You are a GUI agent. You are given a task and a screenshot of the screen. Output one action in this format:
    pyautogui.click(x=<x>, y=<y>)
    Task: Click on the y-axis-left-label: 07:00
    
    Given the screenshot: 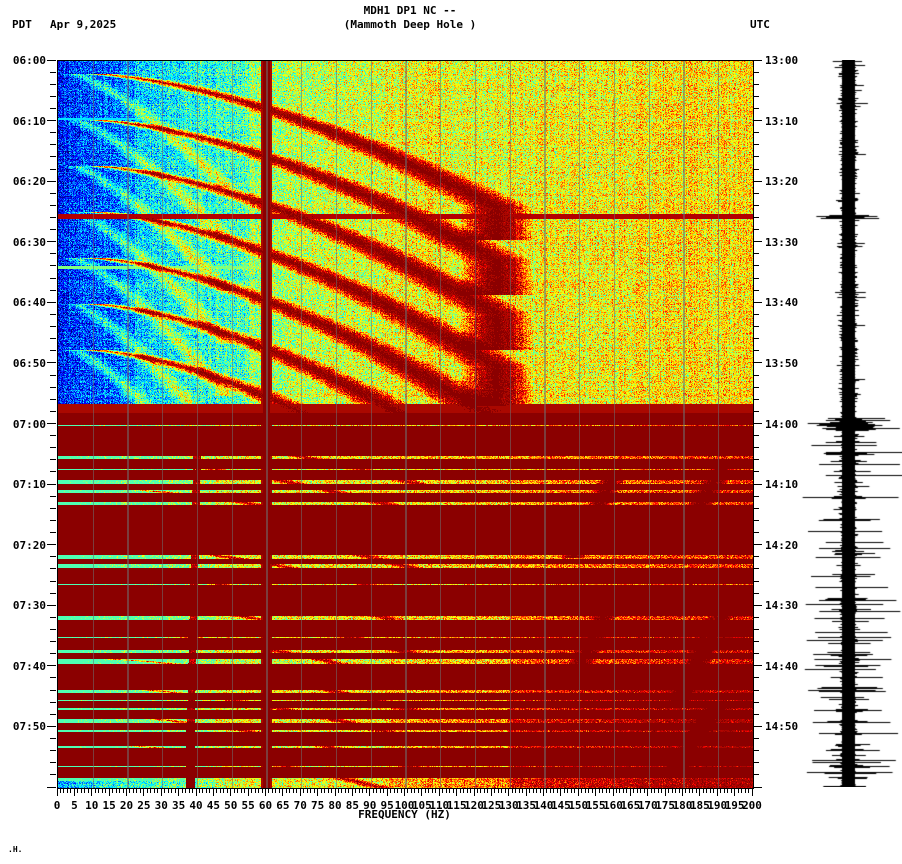 What is the action you would take?
    pyautogui.click(x=29, y=424)
    